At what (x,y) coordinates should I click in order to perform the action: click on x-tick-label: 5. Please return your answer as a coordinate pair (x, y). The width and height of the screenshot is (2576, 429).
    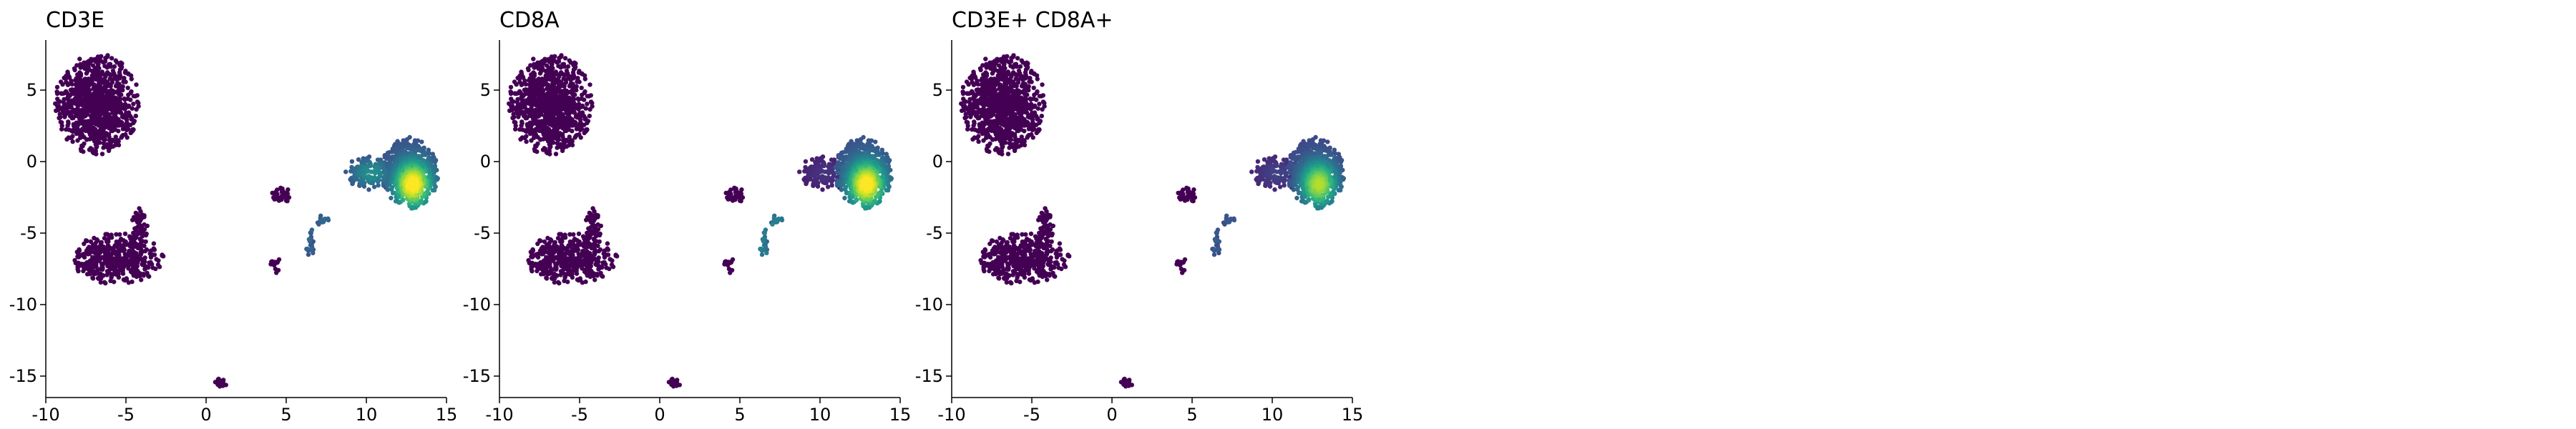
    Looking at the image, I should click on (739, 415).